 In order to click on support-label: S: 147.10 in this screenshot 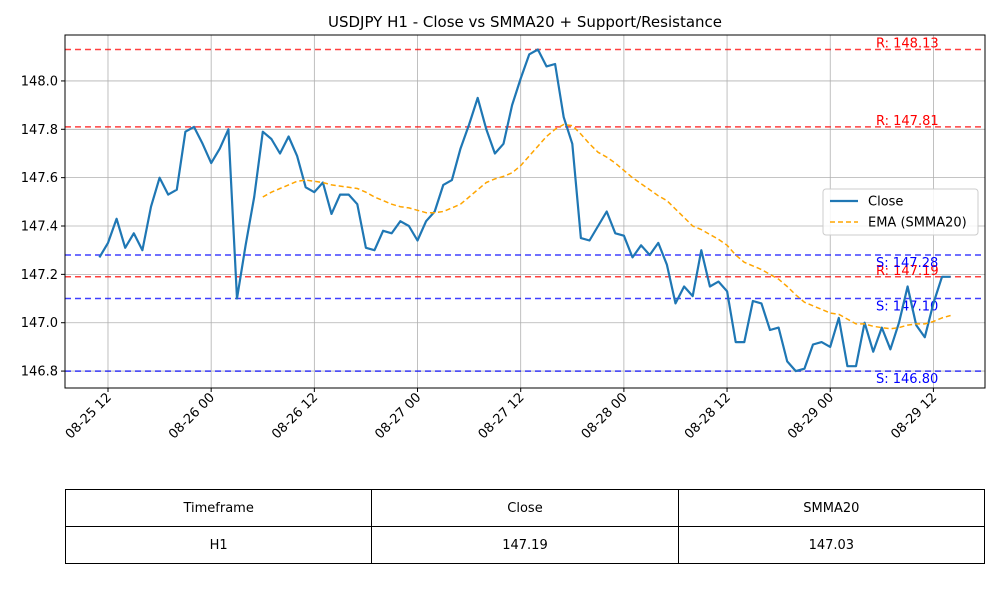, I will do `click(907, 307)`.